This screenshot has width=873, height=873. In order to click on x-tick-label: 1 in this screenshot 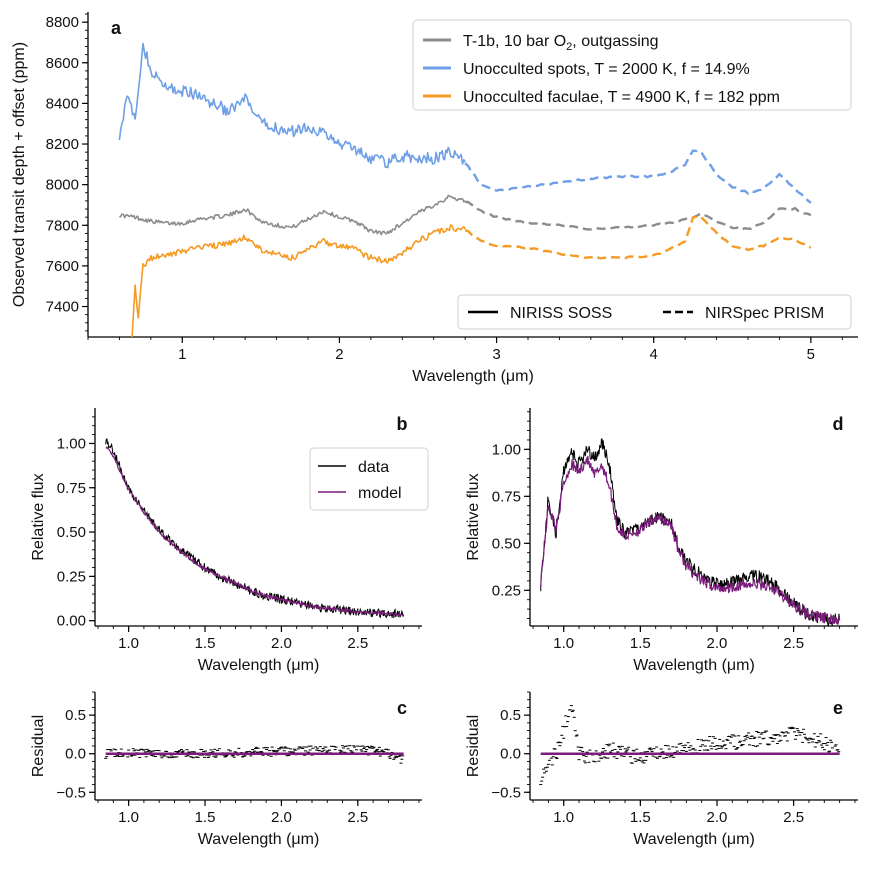, I will do `click(182, 354)`.